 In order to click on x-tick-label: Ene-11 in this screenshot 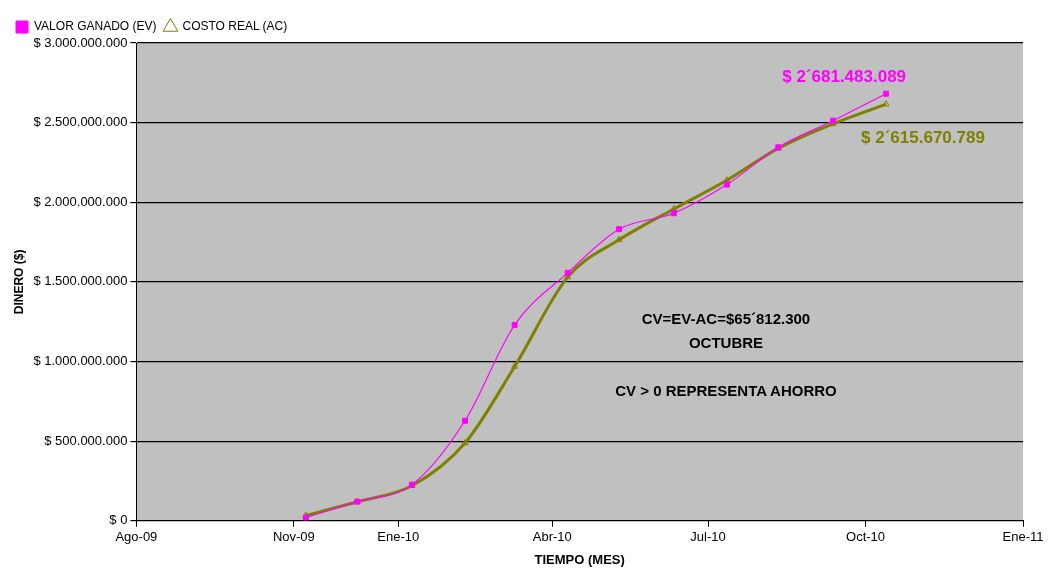, I will do `click(1023, 537)`.